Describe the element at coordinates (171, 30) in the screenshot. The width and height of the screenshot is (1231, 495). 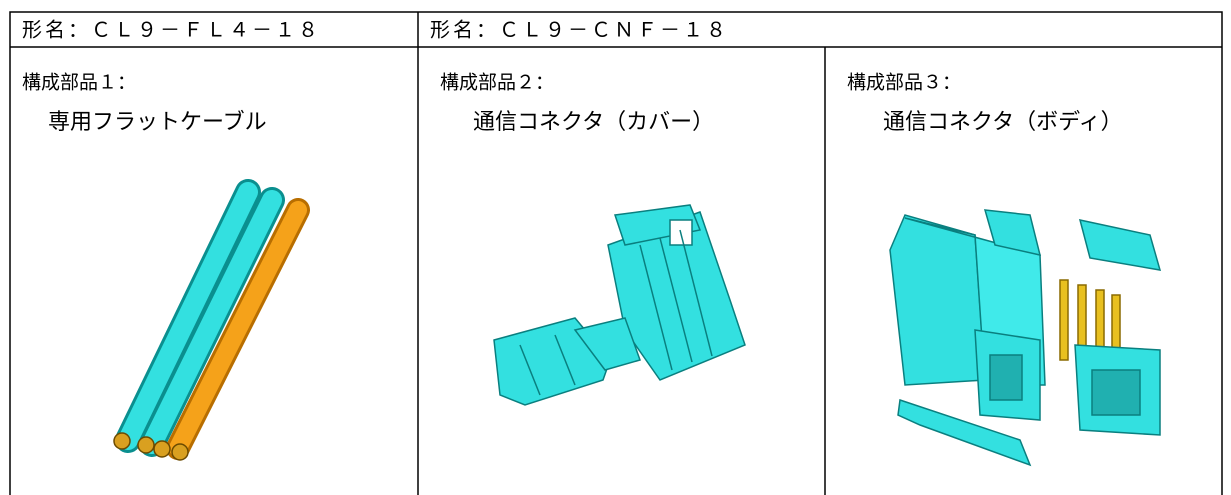
I see `header-cell: 形名：ＣＬ９－ＦＬ４－１８` at that location.